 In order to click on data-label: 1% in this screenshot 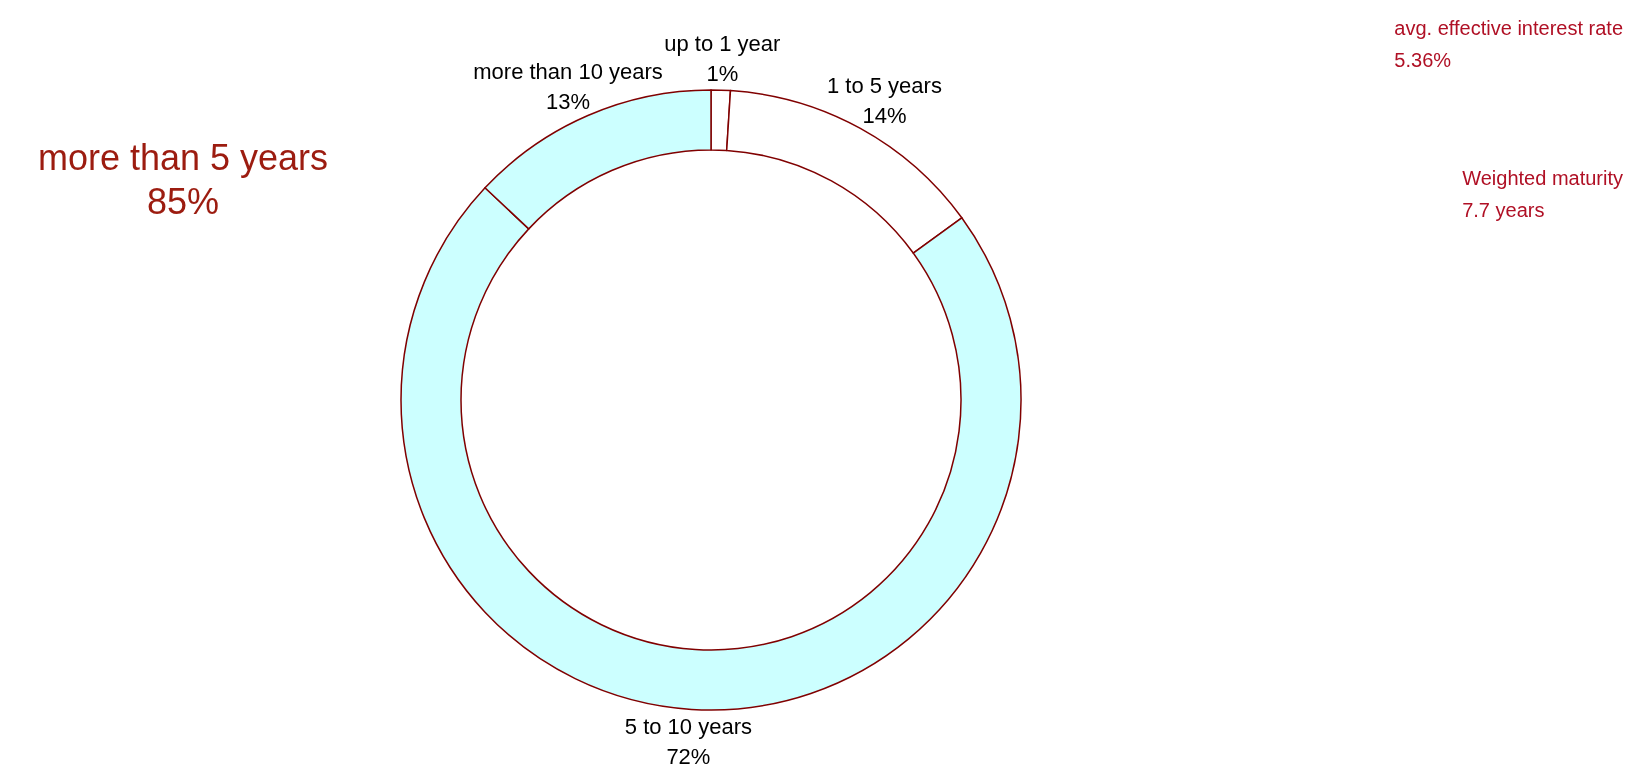, I will do `click(722, 73)`.